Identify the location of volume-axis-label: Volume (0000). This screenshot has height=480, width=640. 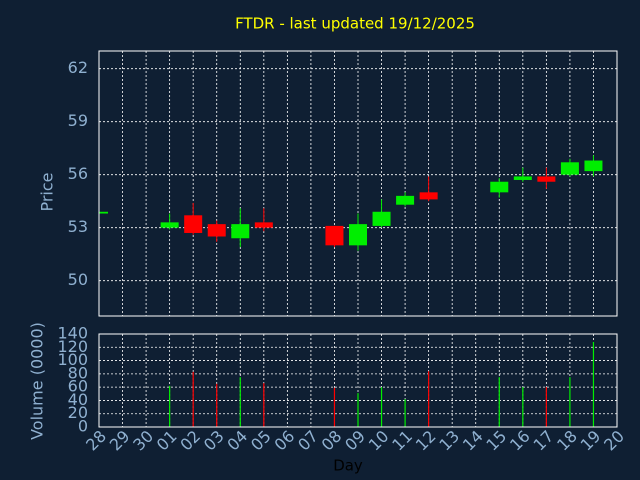
(37, 381).